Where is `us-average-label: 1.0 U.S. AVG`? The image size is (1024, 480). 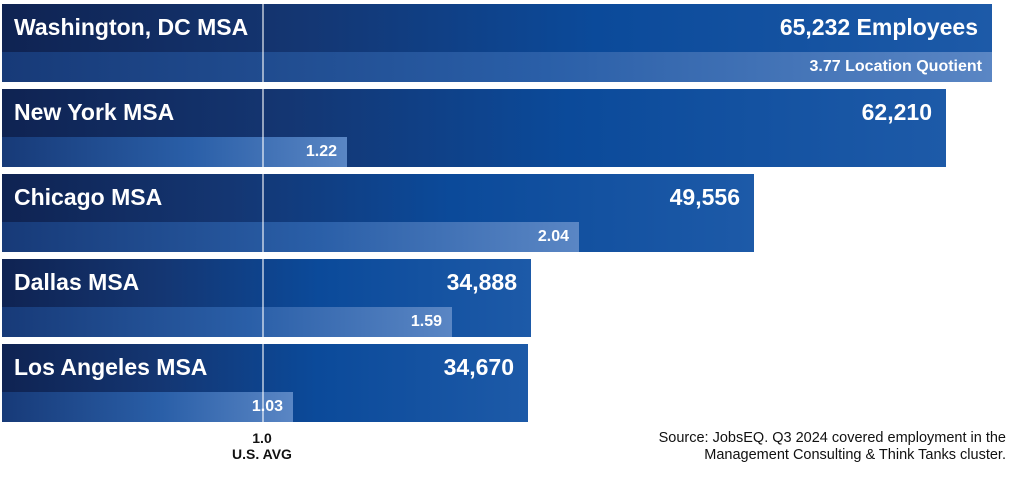
us-average-label: 1.0 U.S. AVG is located at coordinates (262, 446).